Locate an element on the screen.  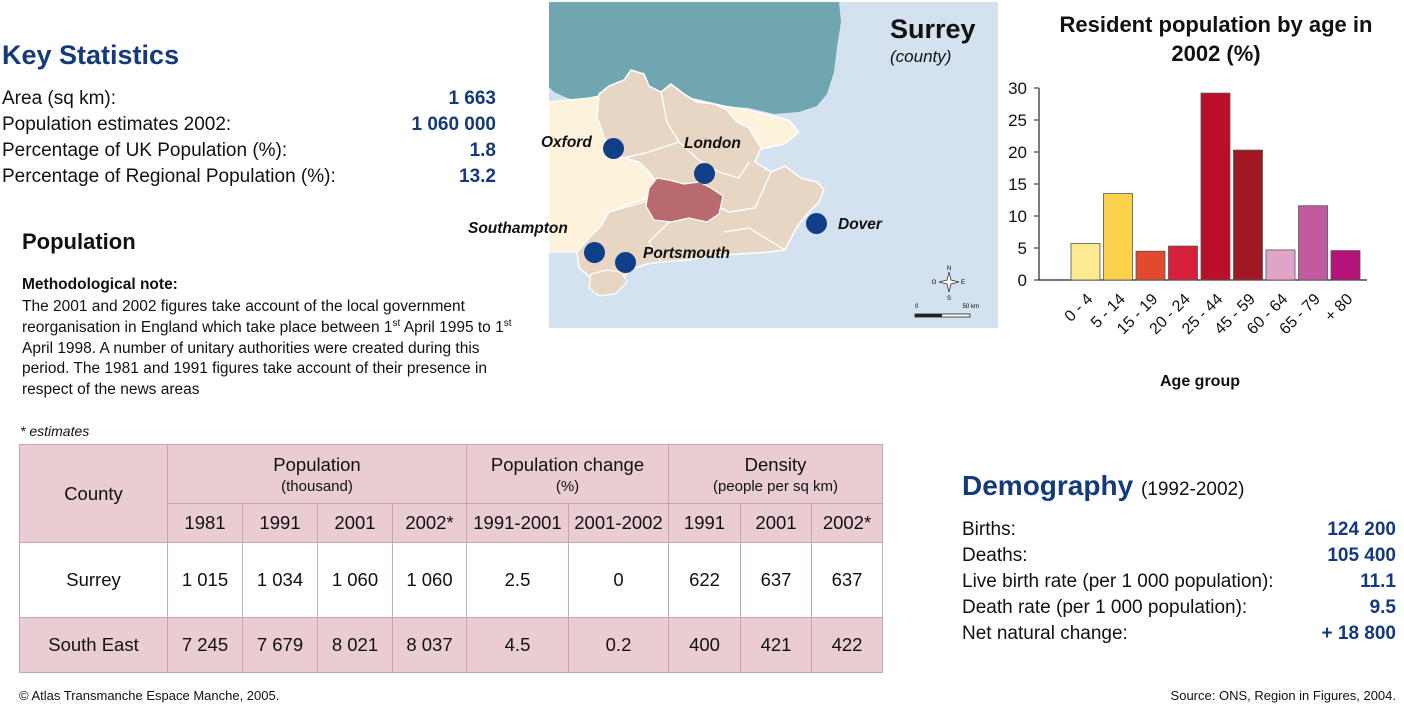
y-tick-label: 10 is located at coordinates (1017, 216).